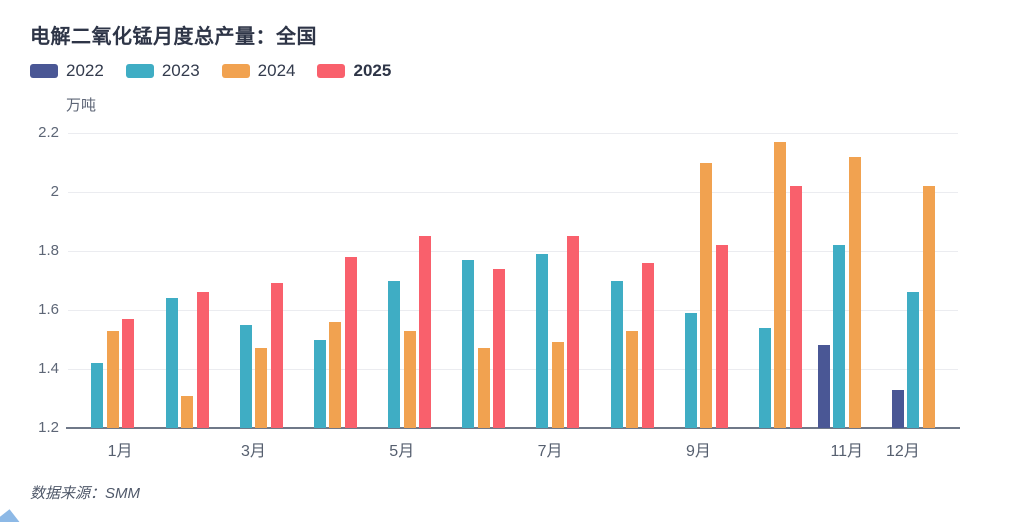  I want to click on bar-2023-3月, so click(245, 376).